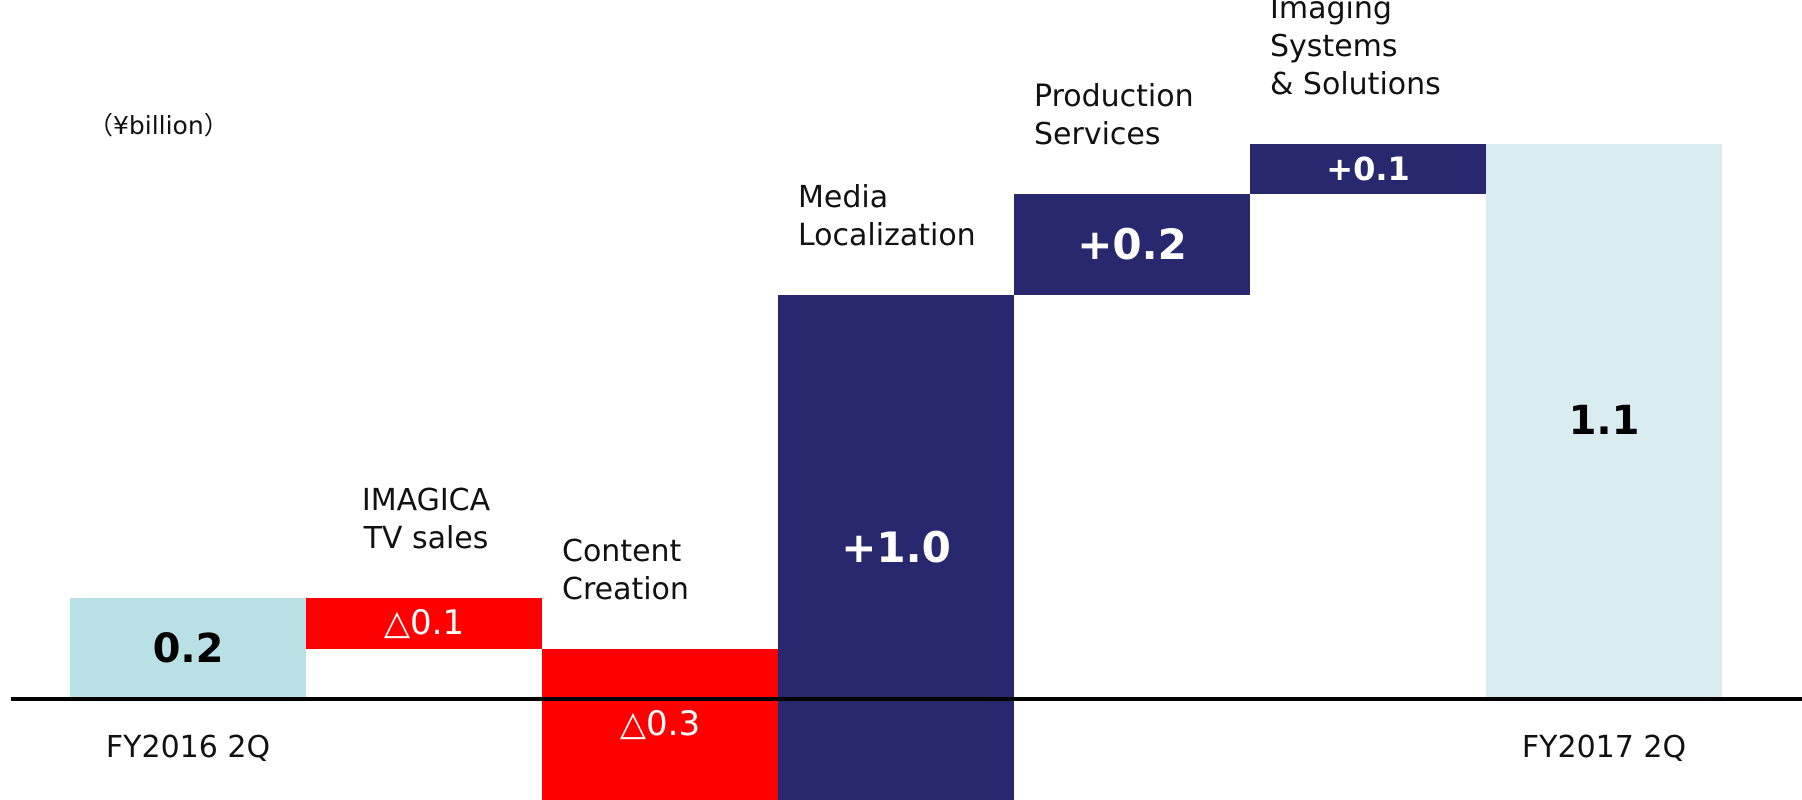  Describe the element at coordinates (426, 519) in the screenshot. I see `category-label: IMAGICA TV sales` at that location.